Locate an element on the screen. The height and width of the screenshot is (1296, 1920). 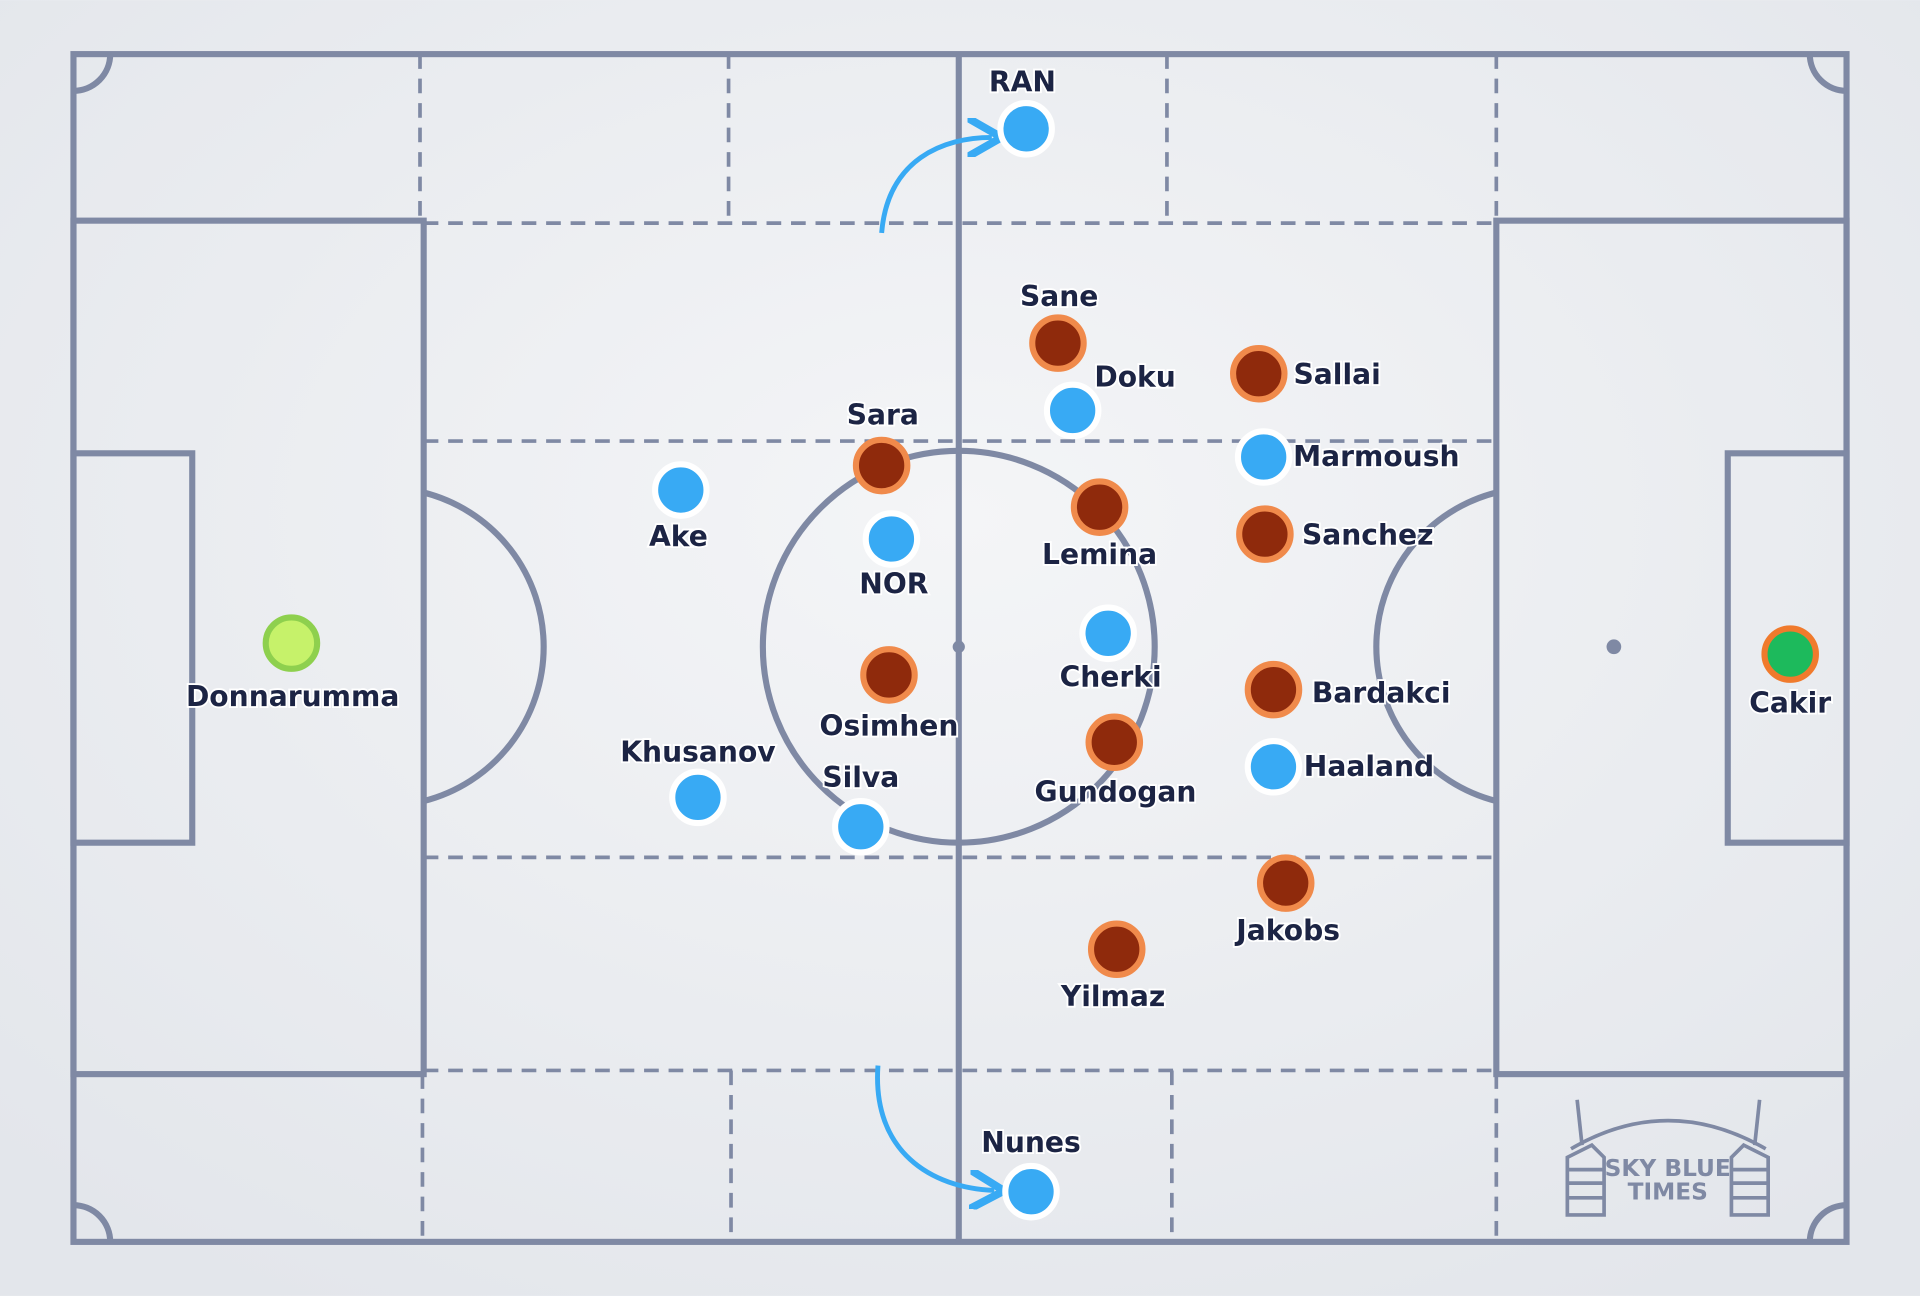
player-name: Sara is located at coordinates (883, 415).